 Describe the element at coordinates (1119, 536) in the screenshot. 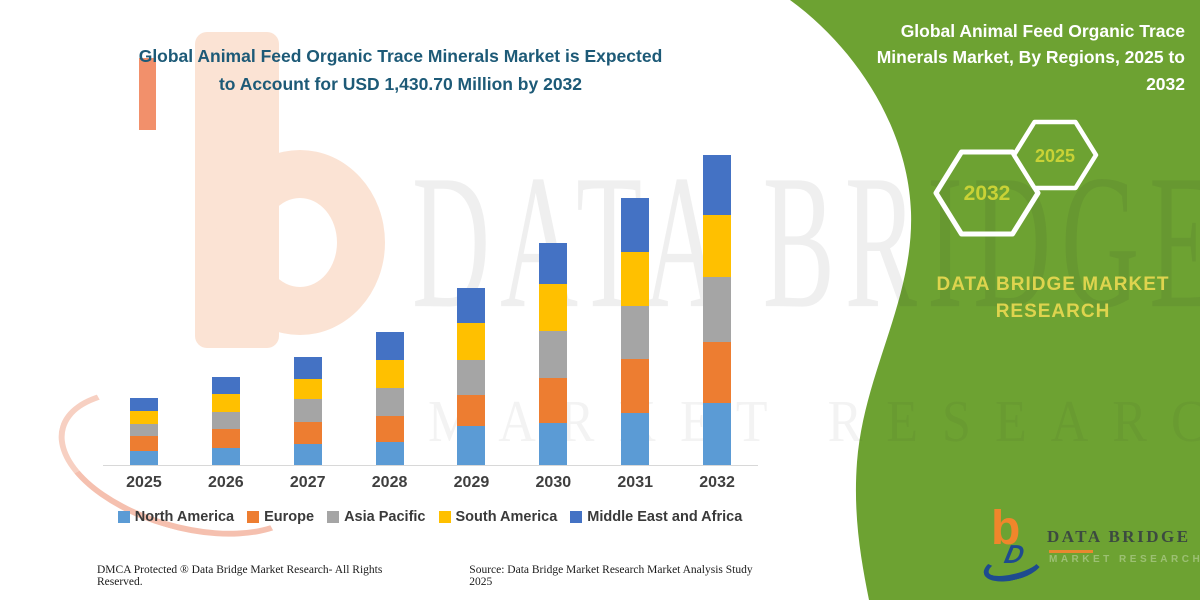

I see `logo-name: DATA BRIDGE` at that location.